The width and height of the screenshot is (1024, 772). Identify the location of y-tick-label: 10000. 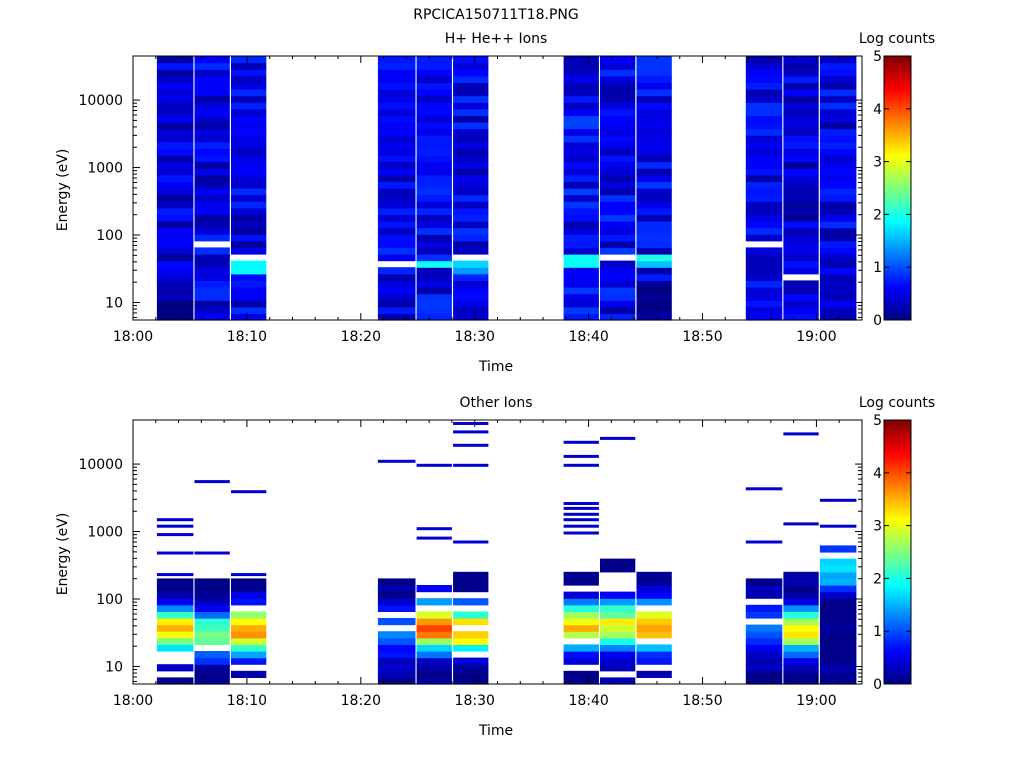
(100, 465).